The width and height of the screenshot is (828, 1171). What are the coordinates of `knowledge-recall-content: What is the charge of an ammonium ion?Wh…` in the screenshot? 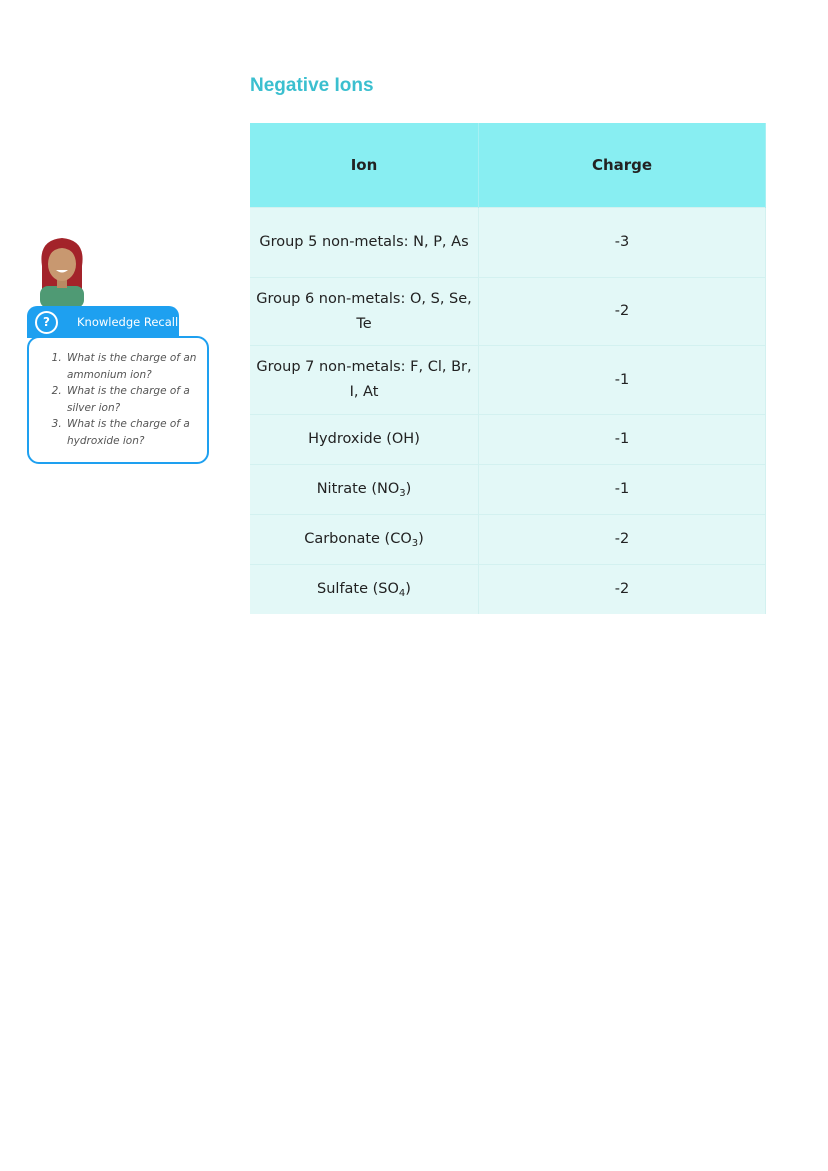 It's located at (118, 400).